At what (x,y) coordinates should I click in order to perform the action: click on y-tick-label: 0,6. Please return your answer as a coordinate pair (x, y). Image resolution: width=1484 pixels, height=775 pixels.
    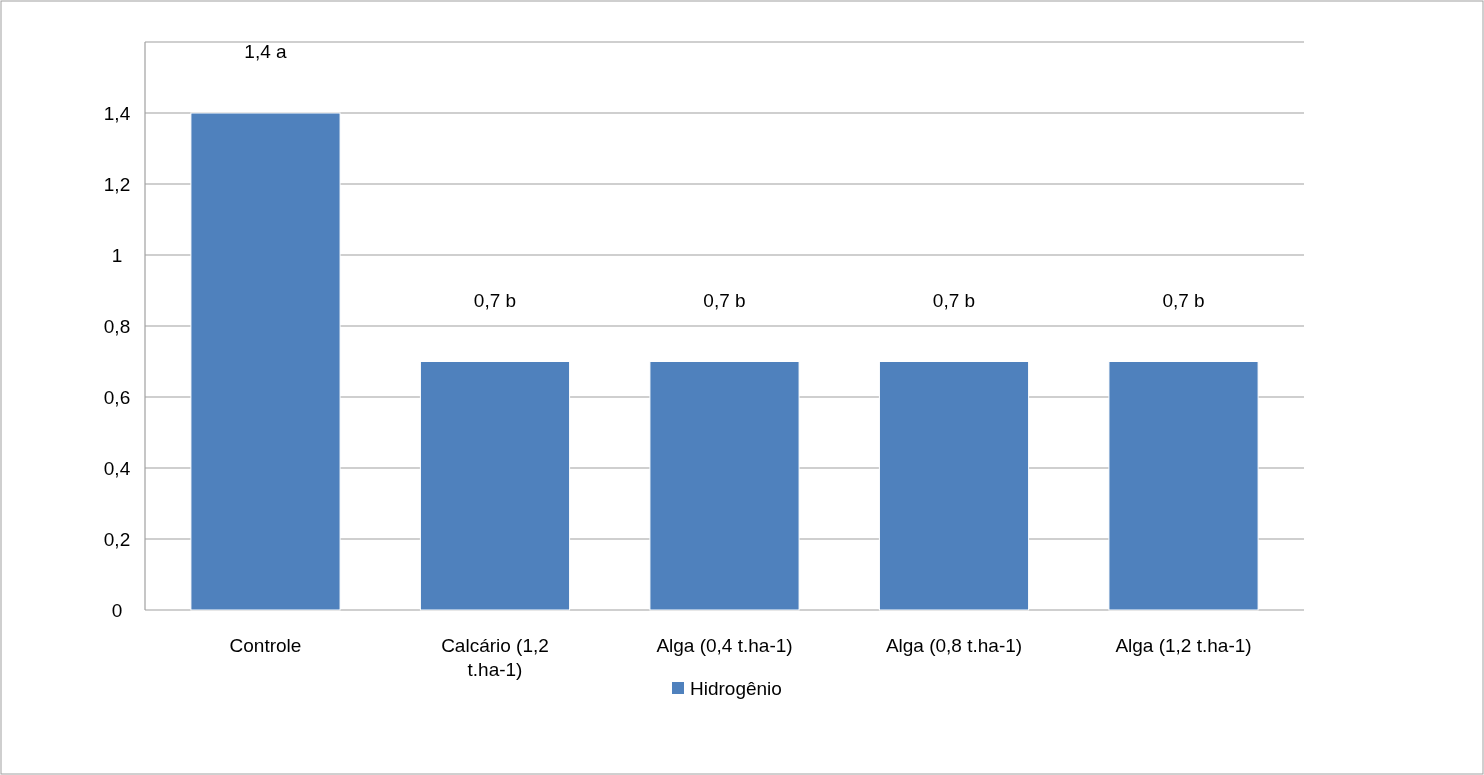
    Looking at the image, I should click on (117, 397).